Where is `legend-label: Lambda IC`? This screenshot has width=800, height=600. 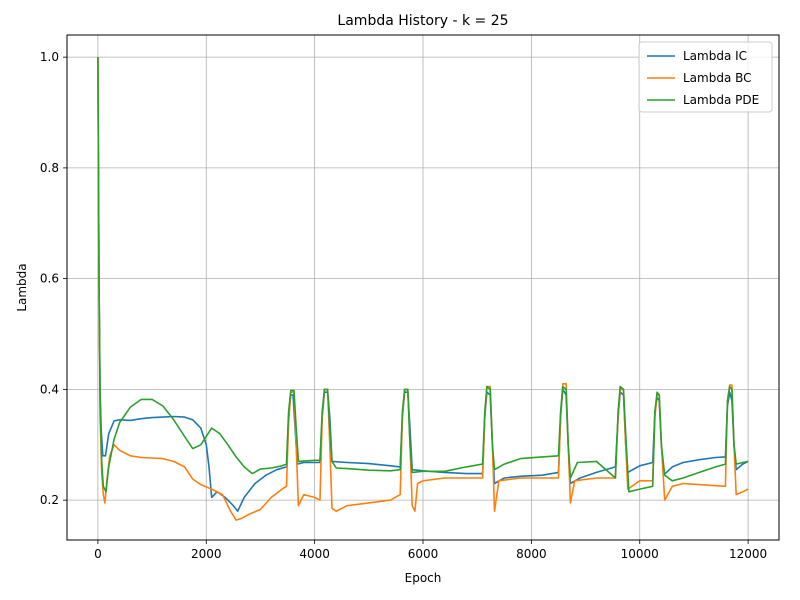 legend-label: Lambda IC is located at coordinates (715, 56).